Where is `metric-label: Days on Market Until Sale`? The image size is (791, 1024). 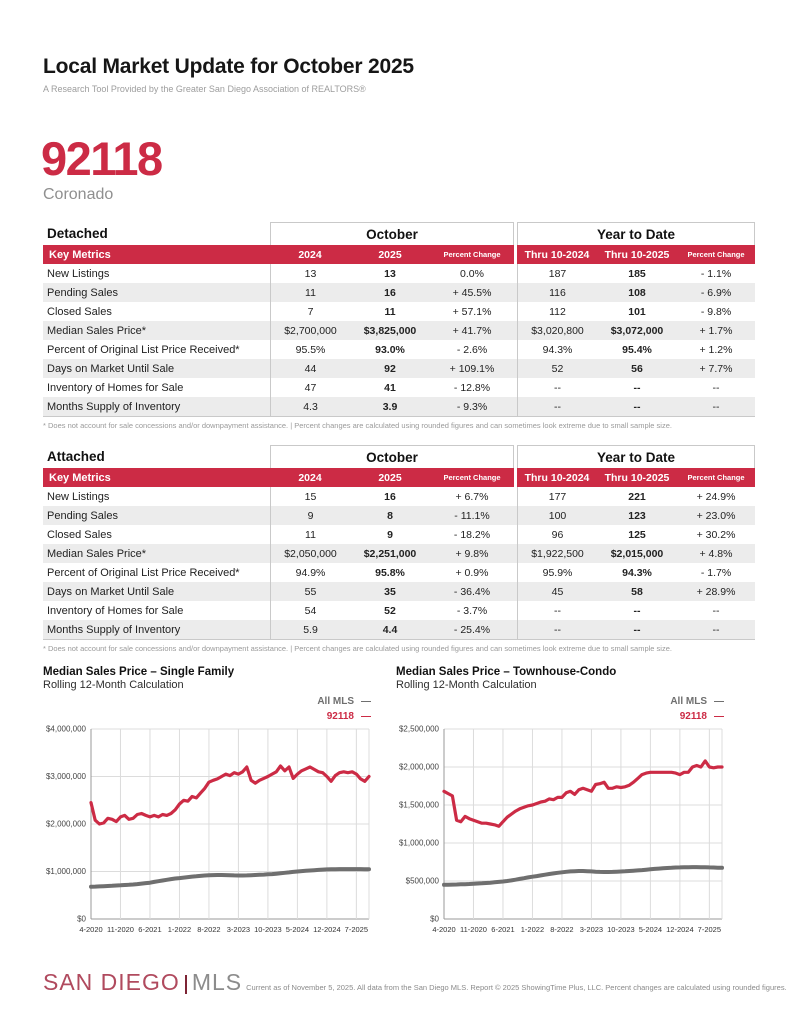
metric-label: Days on Market Until Sale is located at coordinates (111, 591).